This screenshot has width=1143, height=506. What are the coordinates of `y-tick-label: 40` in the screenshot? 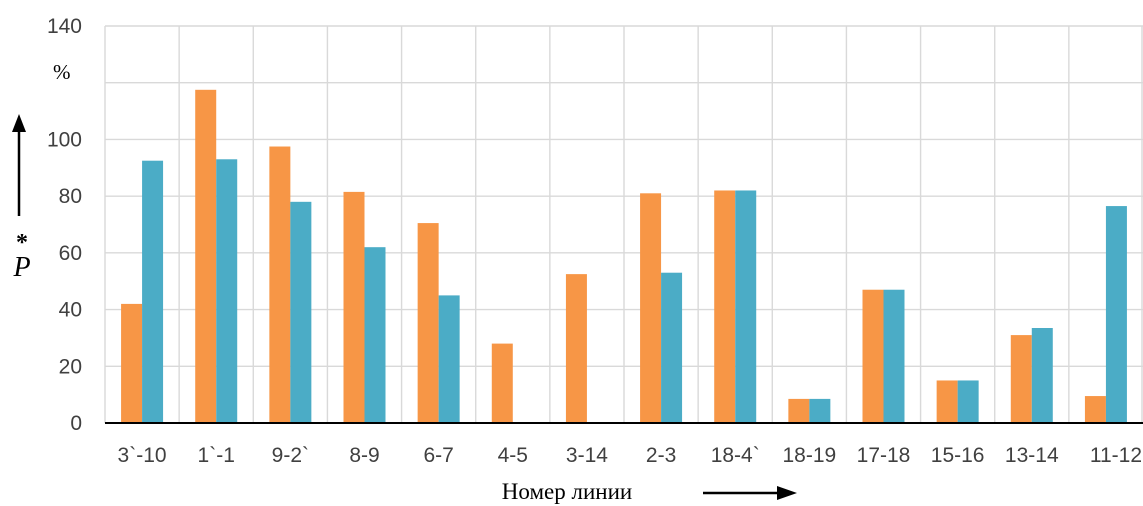 It's located at (70, 310).